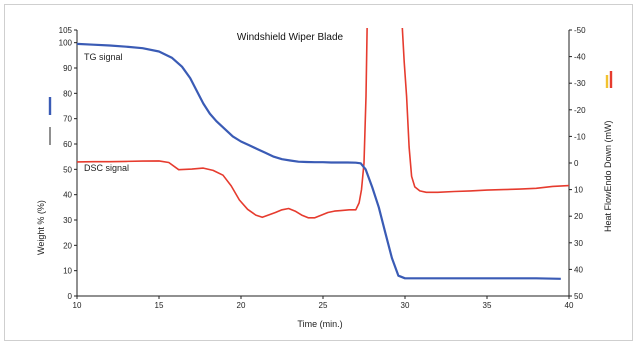  What do you see at coordinates (44, 176) in the screenshot?
I see `left-y-axis-label-group: Weight % (%)` at bounding box center [44, 176].